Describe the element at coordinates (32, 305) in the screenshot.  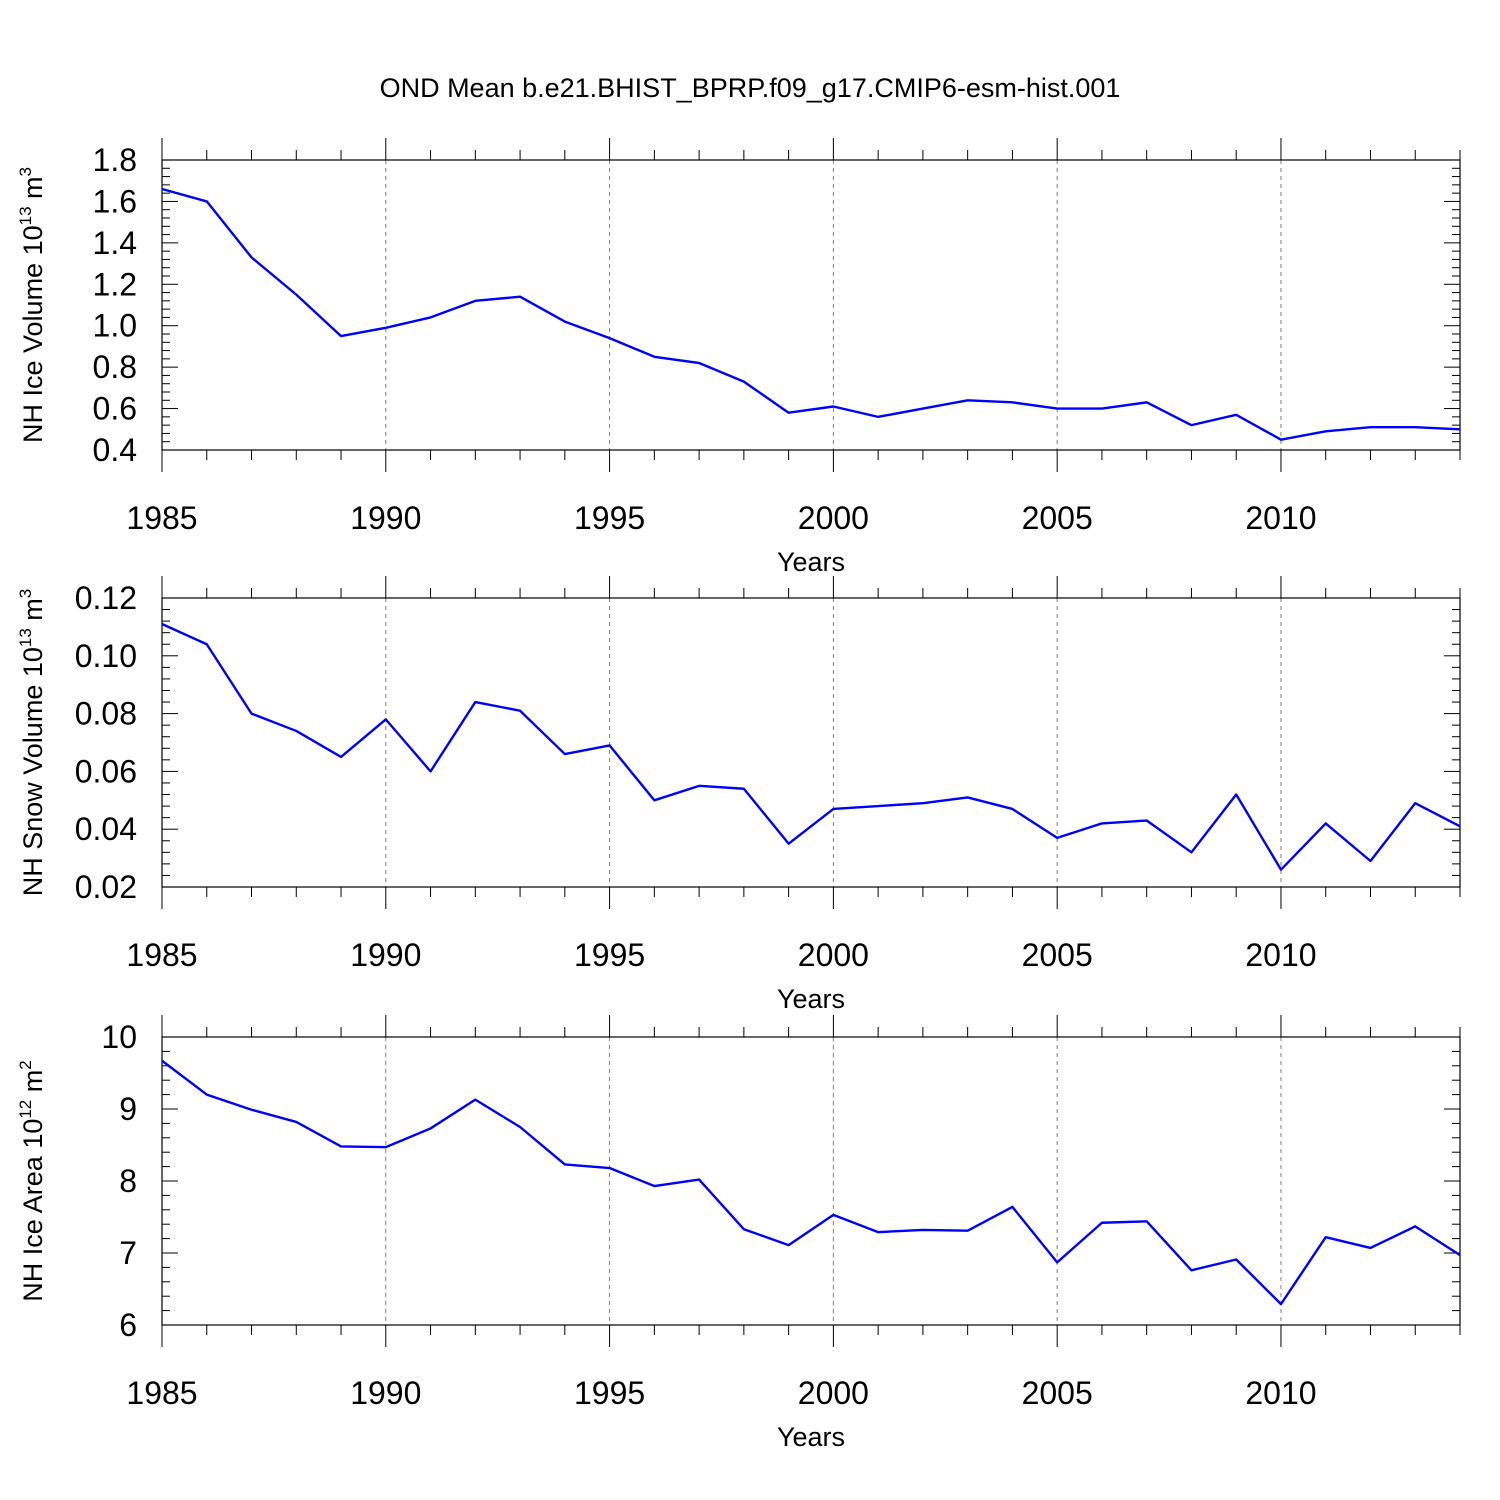
I see `ice-volume-yaxis-label: NH Ice Volume 1013 m3` at that location.